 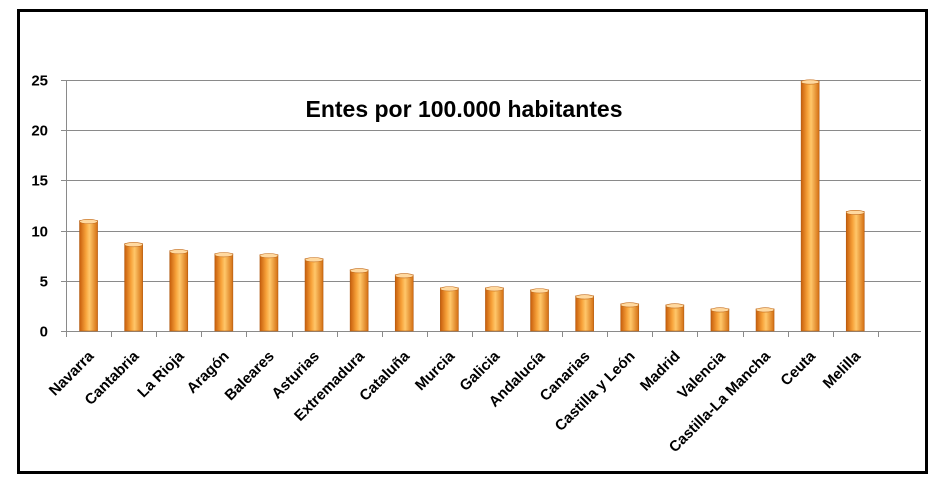 What do you see at coordinates (39, 181) in the screenshot?
I see `y-tick-label: 15` at bounding box center [39, 181].